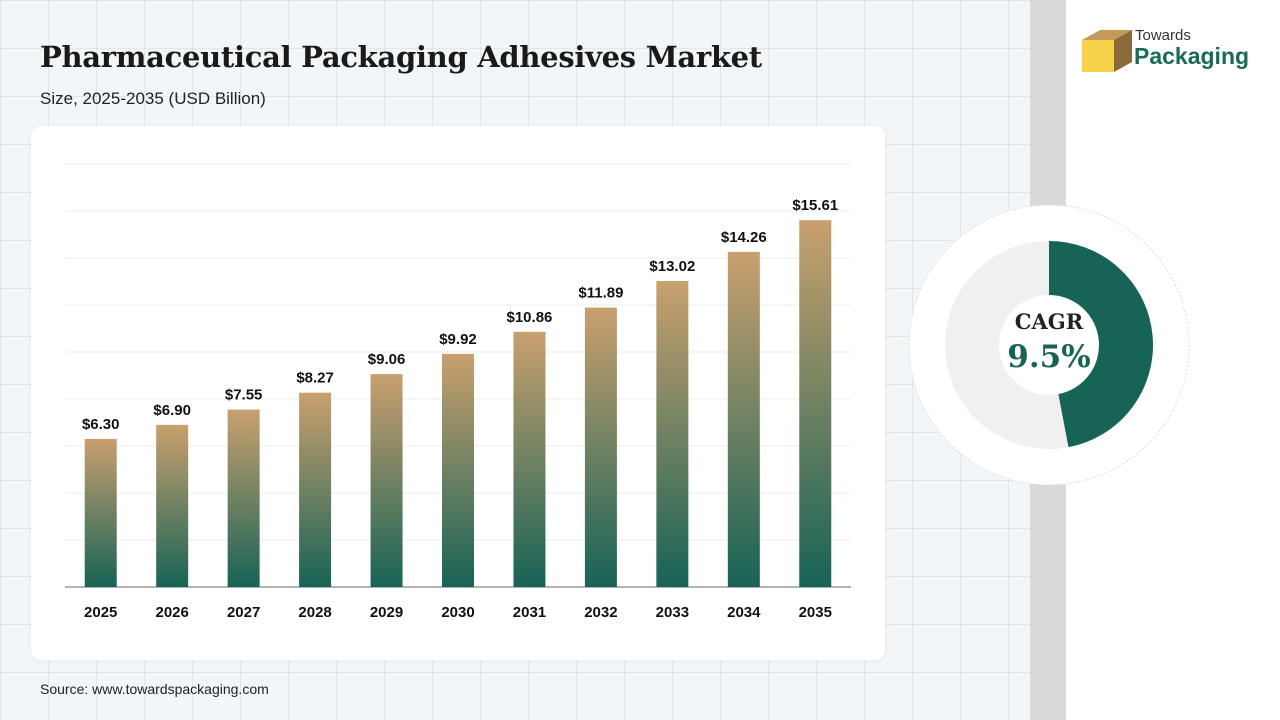  Describe the element at coordinates (153, 98) in the screenshot. I see `page-subtitle: Size, 2025-2035 (USD Billion)` at that location.